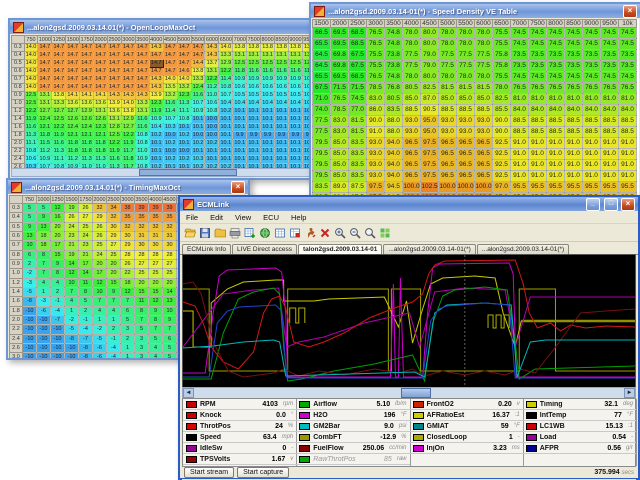  Describe the element at coordinates (295, 135) in the screenshot. I see `table-cell: 9.9` at that location.